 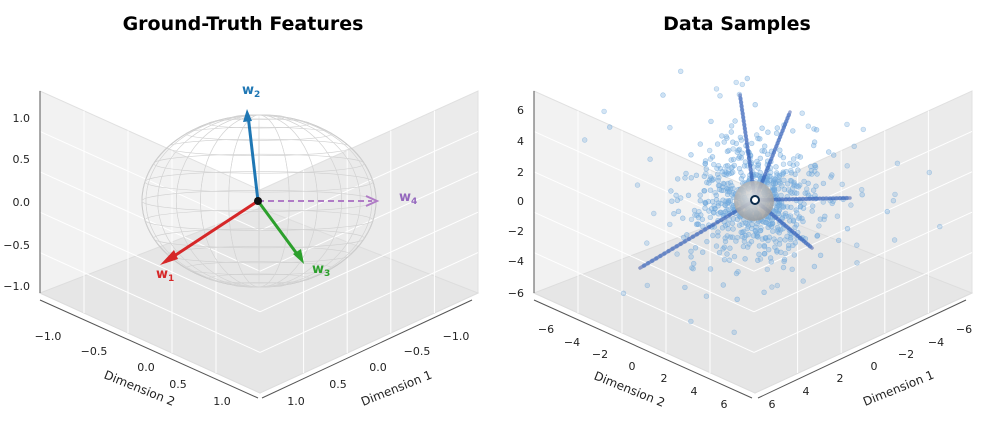 I want to click on label-w4: w4, so click(x=408, y=198).